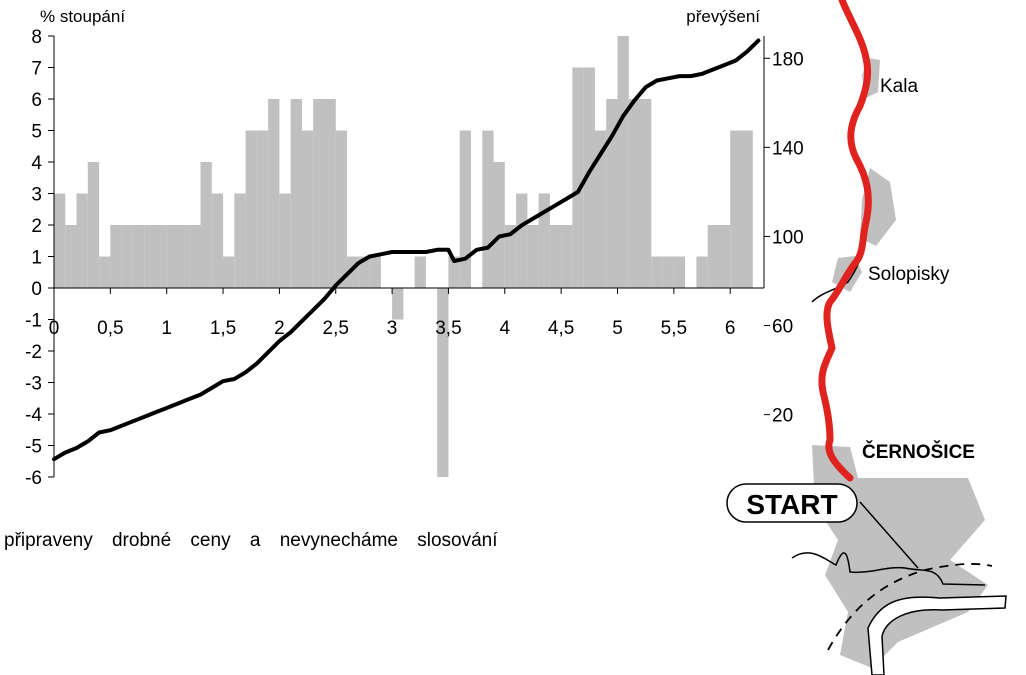 The image size is (1026, 675). What do you see at coordinates (788, 59) in the screenshot?
I see `y-right-tick-label: 180` at bounding box center [788, 59].